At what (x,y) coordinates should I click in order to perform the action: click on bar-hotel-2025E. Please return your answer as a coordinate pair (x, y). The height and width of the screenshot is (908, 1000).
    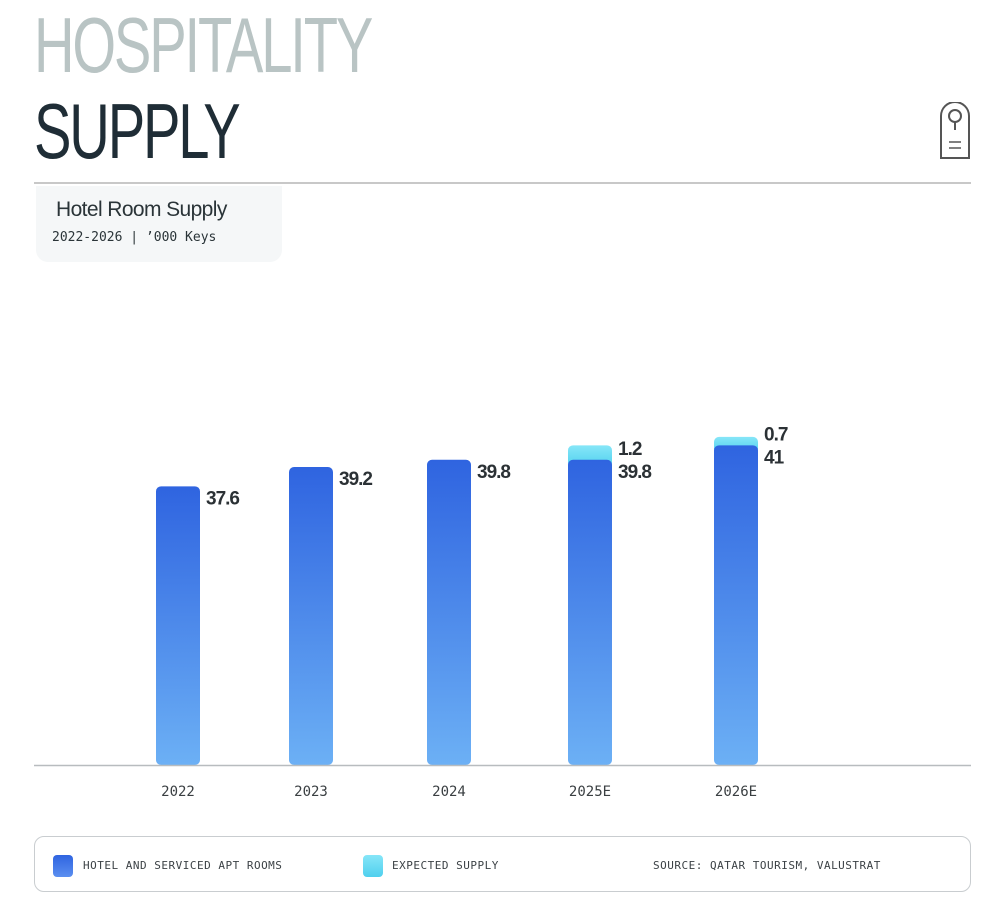
    Looking at the image, I should click on (590, 612).